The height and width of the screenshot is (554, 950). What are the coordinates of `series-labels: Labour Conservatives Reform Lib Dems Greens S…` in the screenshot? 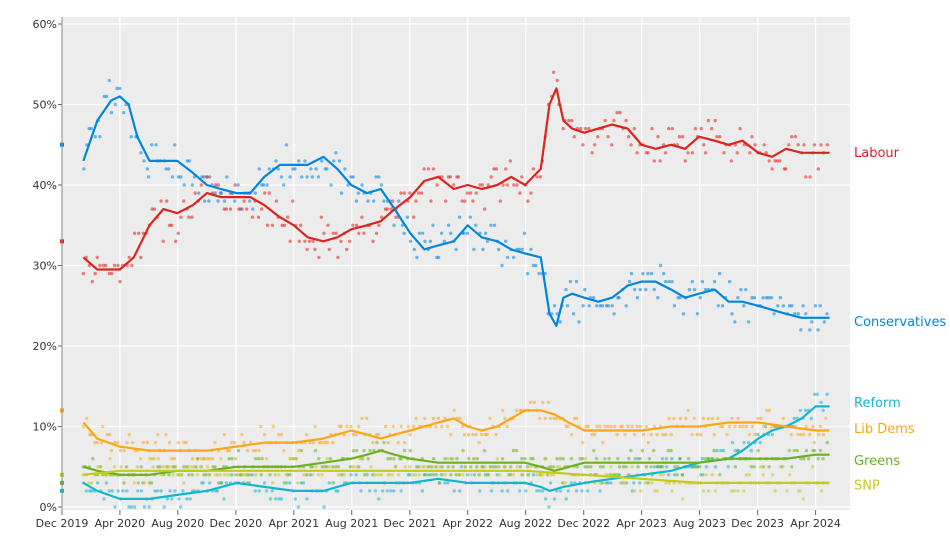 It's located at (900, 319).